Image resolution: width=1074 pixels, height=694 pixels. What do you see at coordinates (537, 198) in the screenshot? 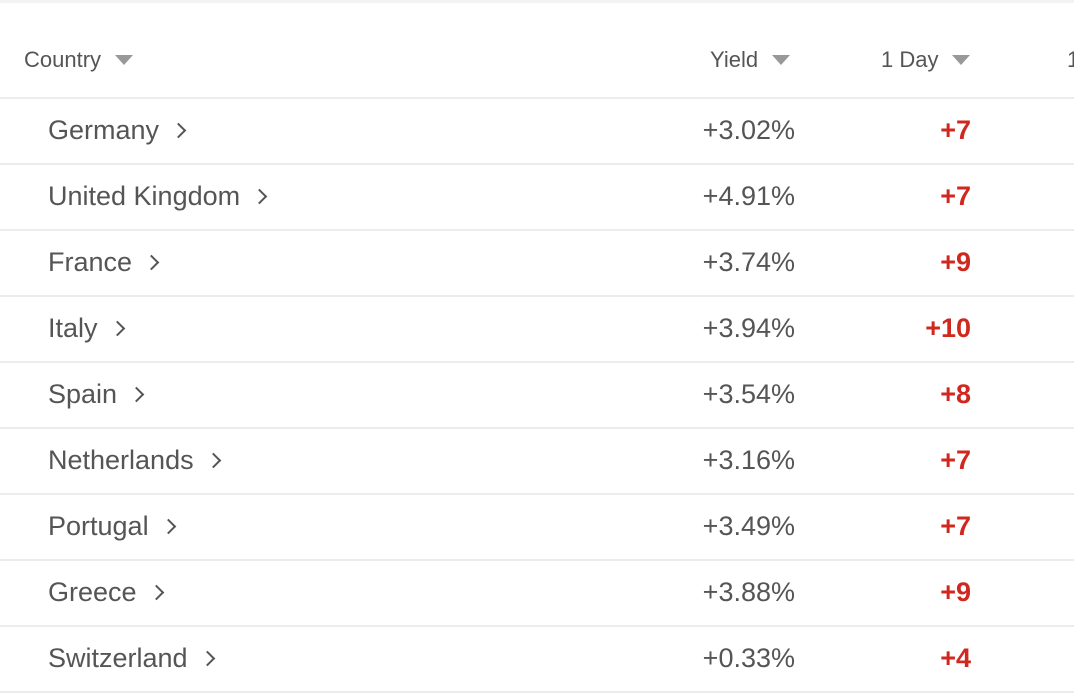
I see `table-row: United Kingdom +4.91% +7` at bounding box center [537, 198].